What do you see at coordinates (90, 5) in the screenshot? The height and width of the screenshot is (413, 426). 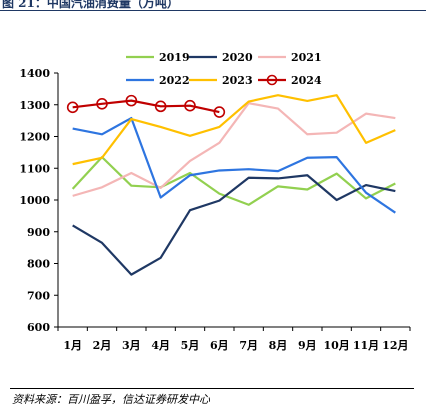 I see `figure-title: 图 21：中国汽油消费量（万吨）` at bounding box center [90, 5].